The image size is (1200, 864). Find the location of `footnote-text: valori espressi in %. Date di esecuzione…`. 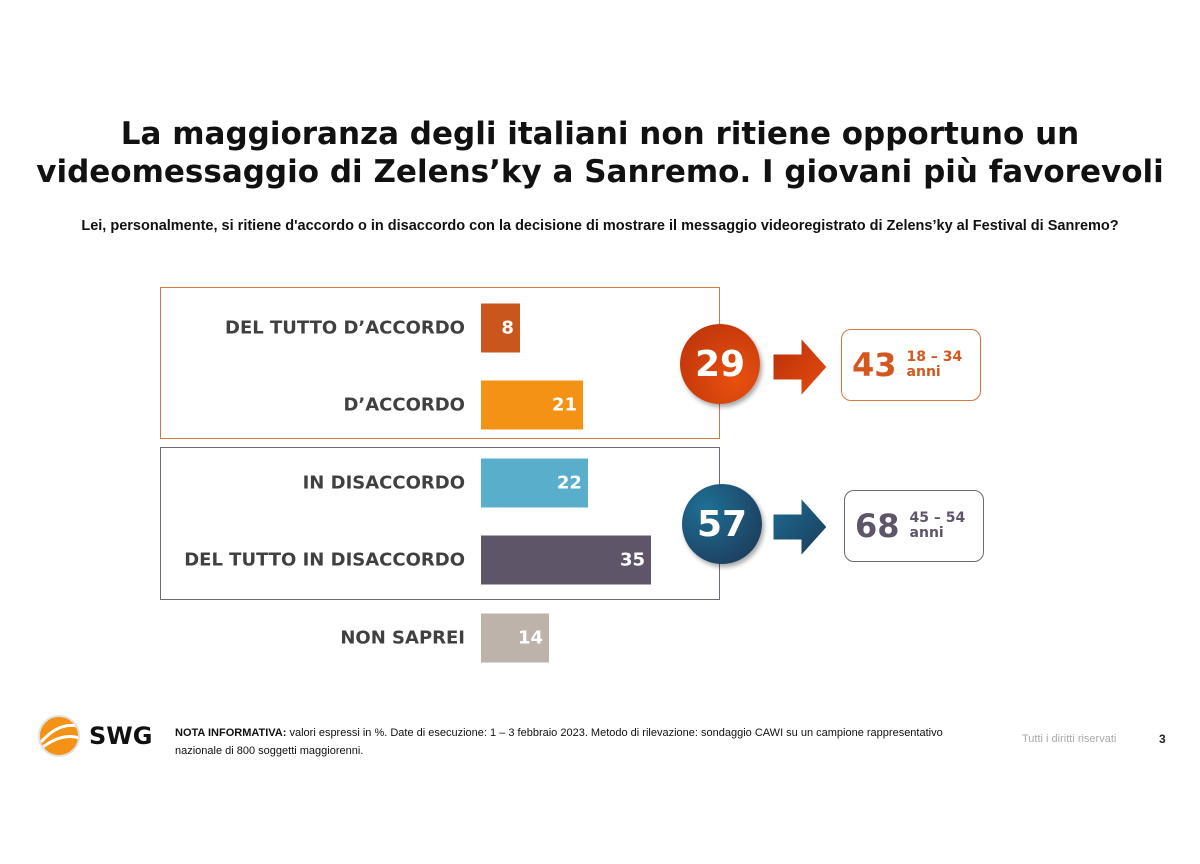

footnote-text: valori espressi in %. Date di esecuzione… is located at coordinates (559, 742).